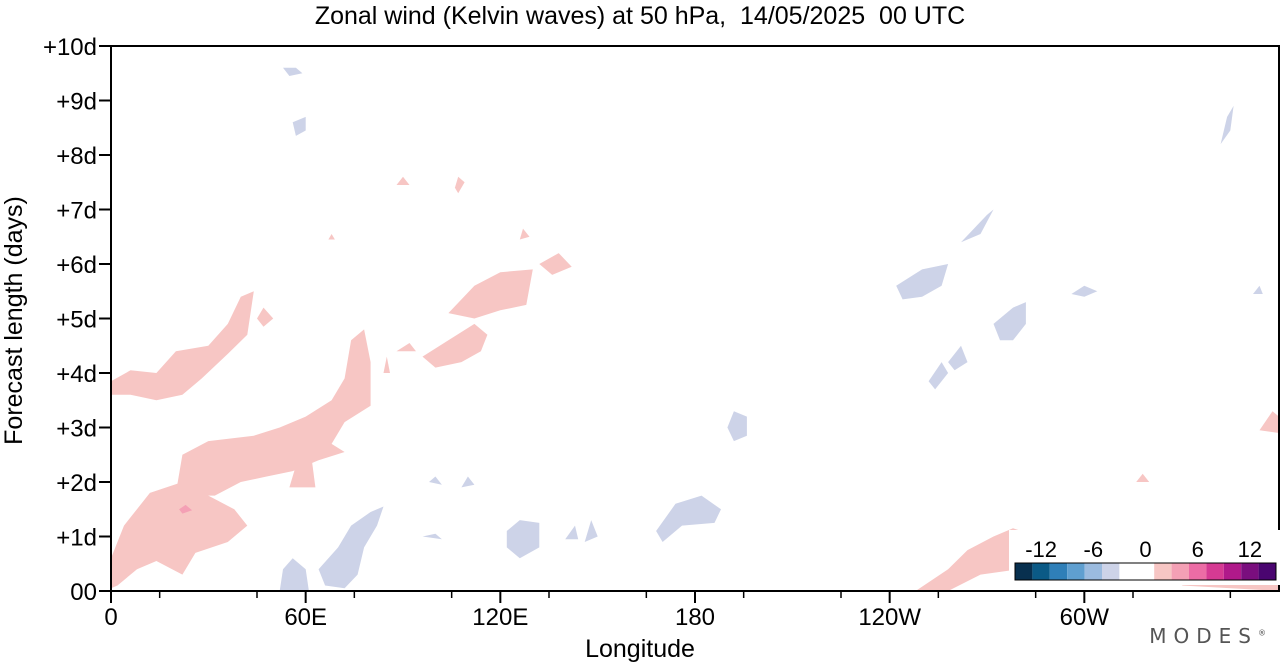 The image size is (1280, 664). What do you see at coordinates (305, 617) in the screenshot?
I see `x-tick-label: 60E` at bounding box center [305, 617].